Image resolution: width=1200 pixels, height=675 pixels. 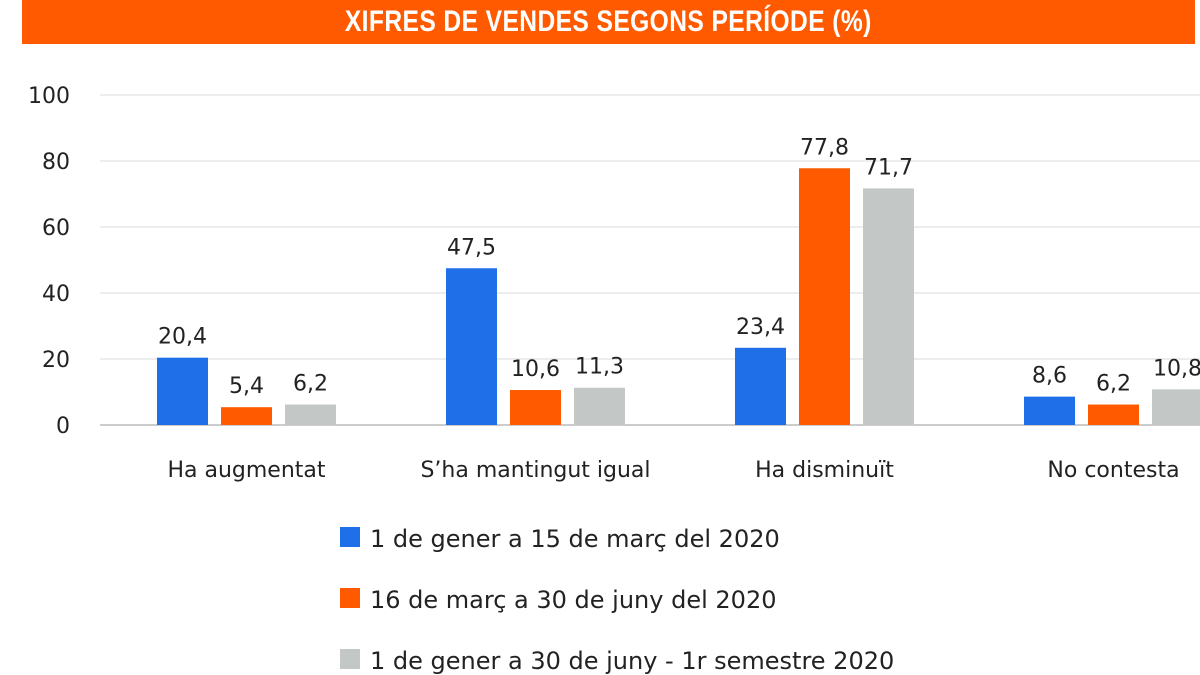 I want to click on chart-title-bar: XIFRES DE VENDES SEGONS PERÍODE (%), so click(x=608, y=22).